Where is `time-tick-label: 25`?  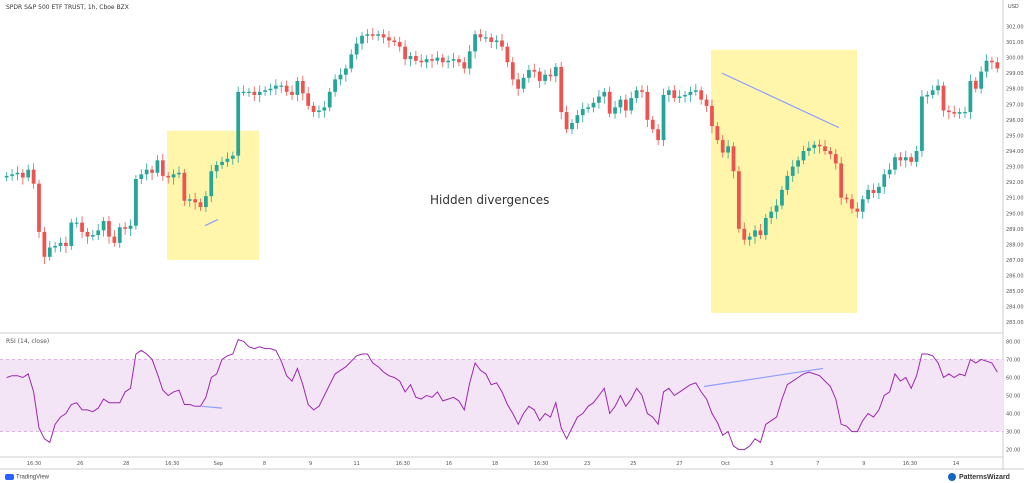 time-tick-label: 25 is located at coordinates (633, 464).